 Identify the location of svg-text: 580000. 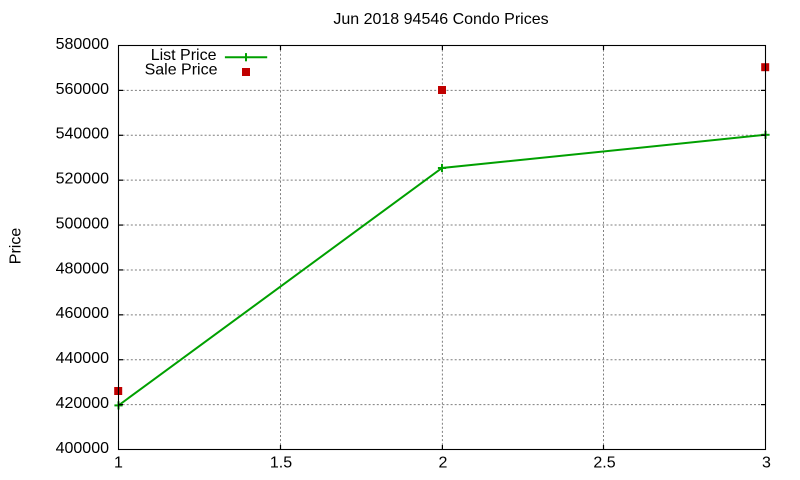
(82, 44).